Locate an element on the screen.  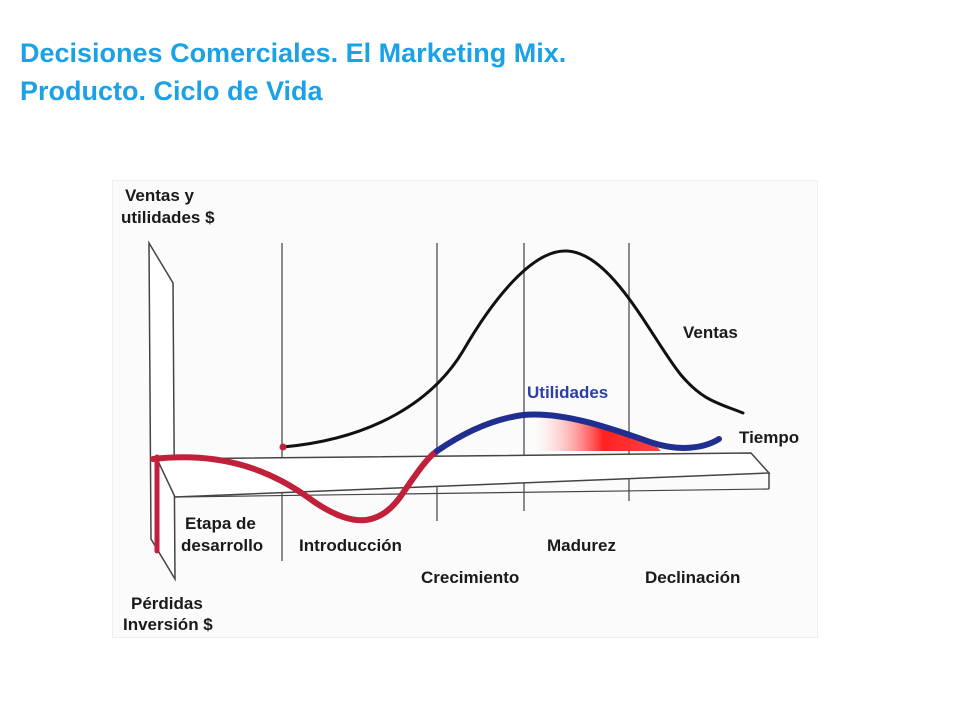
y-axis-top-label-line-1: Ventas y is located at coordinates (160, 195).